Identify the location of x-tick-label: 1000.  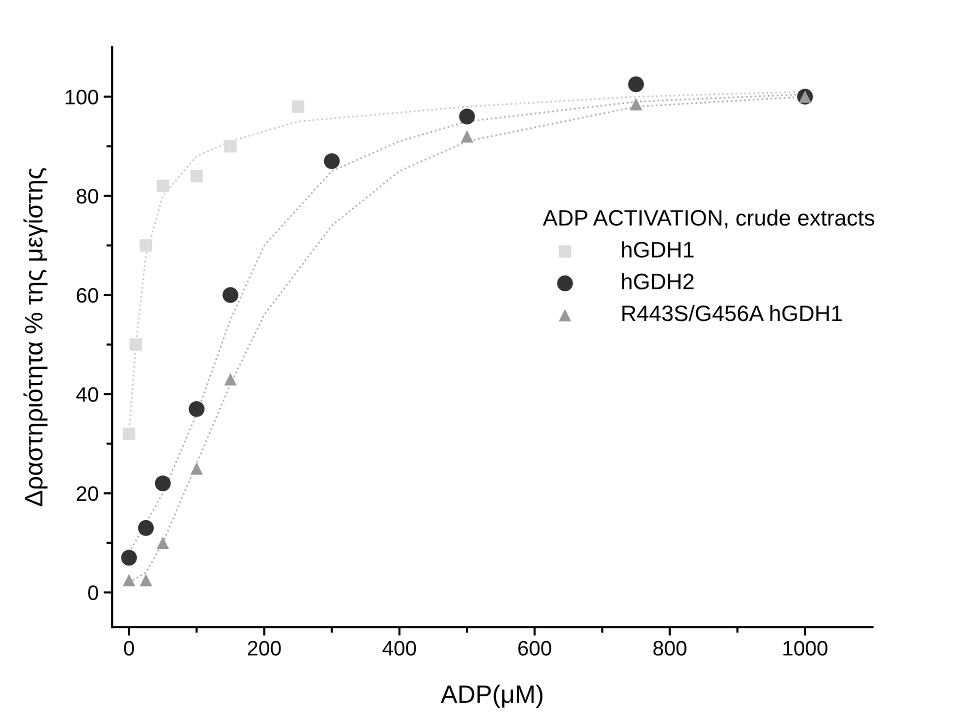
(805, 648).